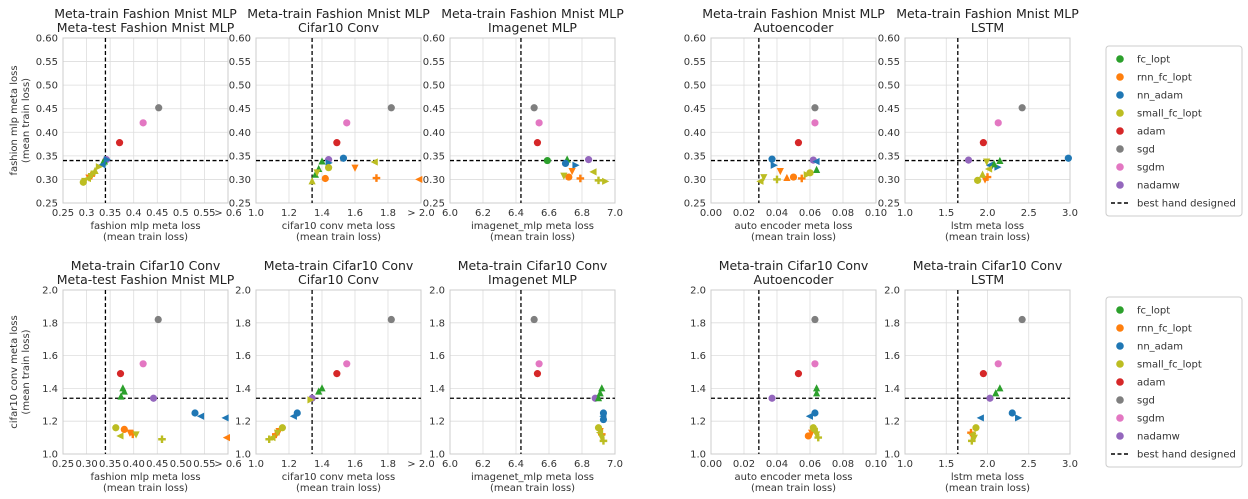  Describe the element at coordinates (582, 213) in the screenshot. I see `x-tick-label: 6.8` at that location.